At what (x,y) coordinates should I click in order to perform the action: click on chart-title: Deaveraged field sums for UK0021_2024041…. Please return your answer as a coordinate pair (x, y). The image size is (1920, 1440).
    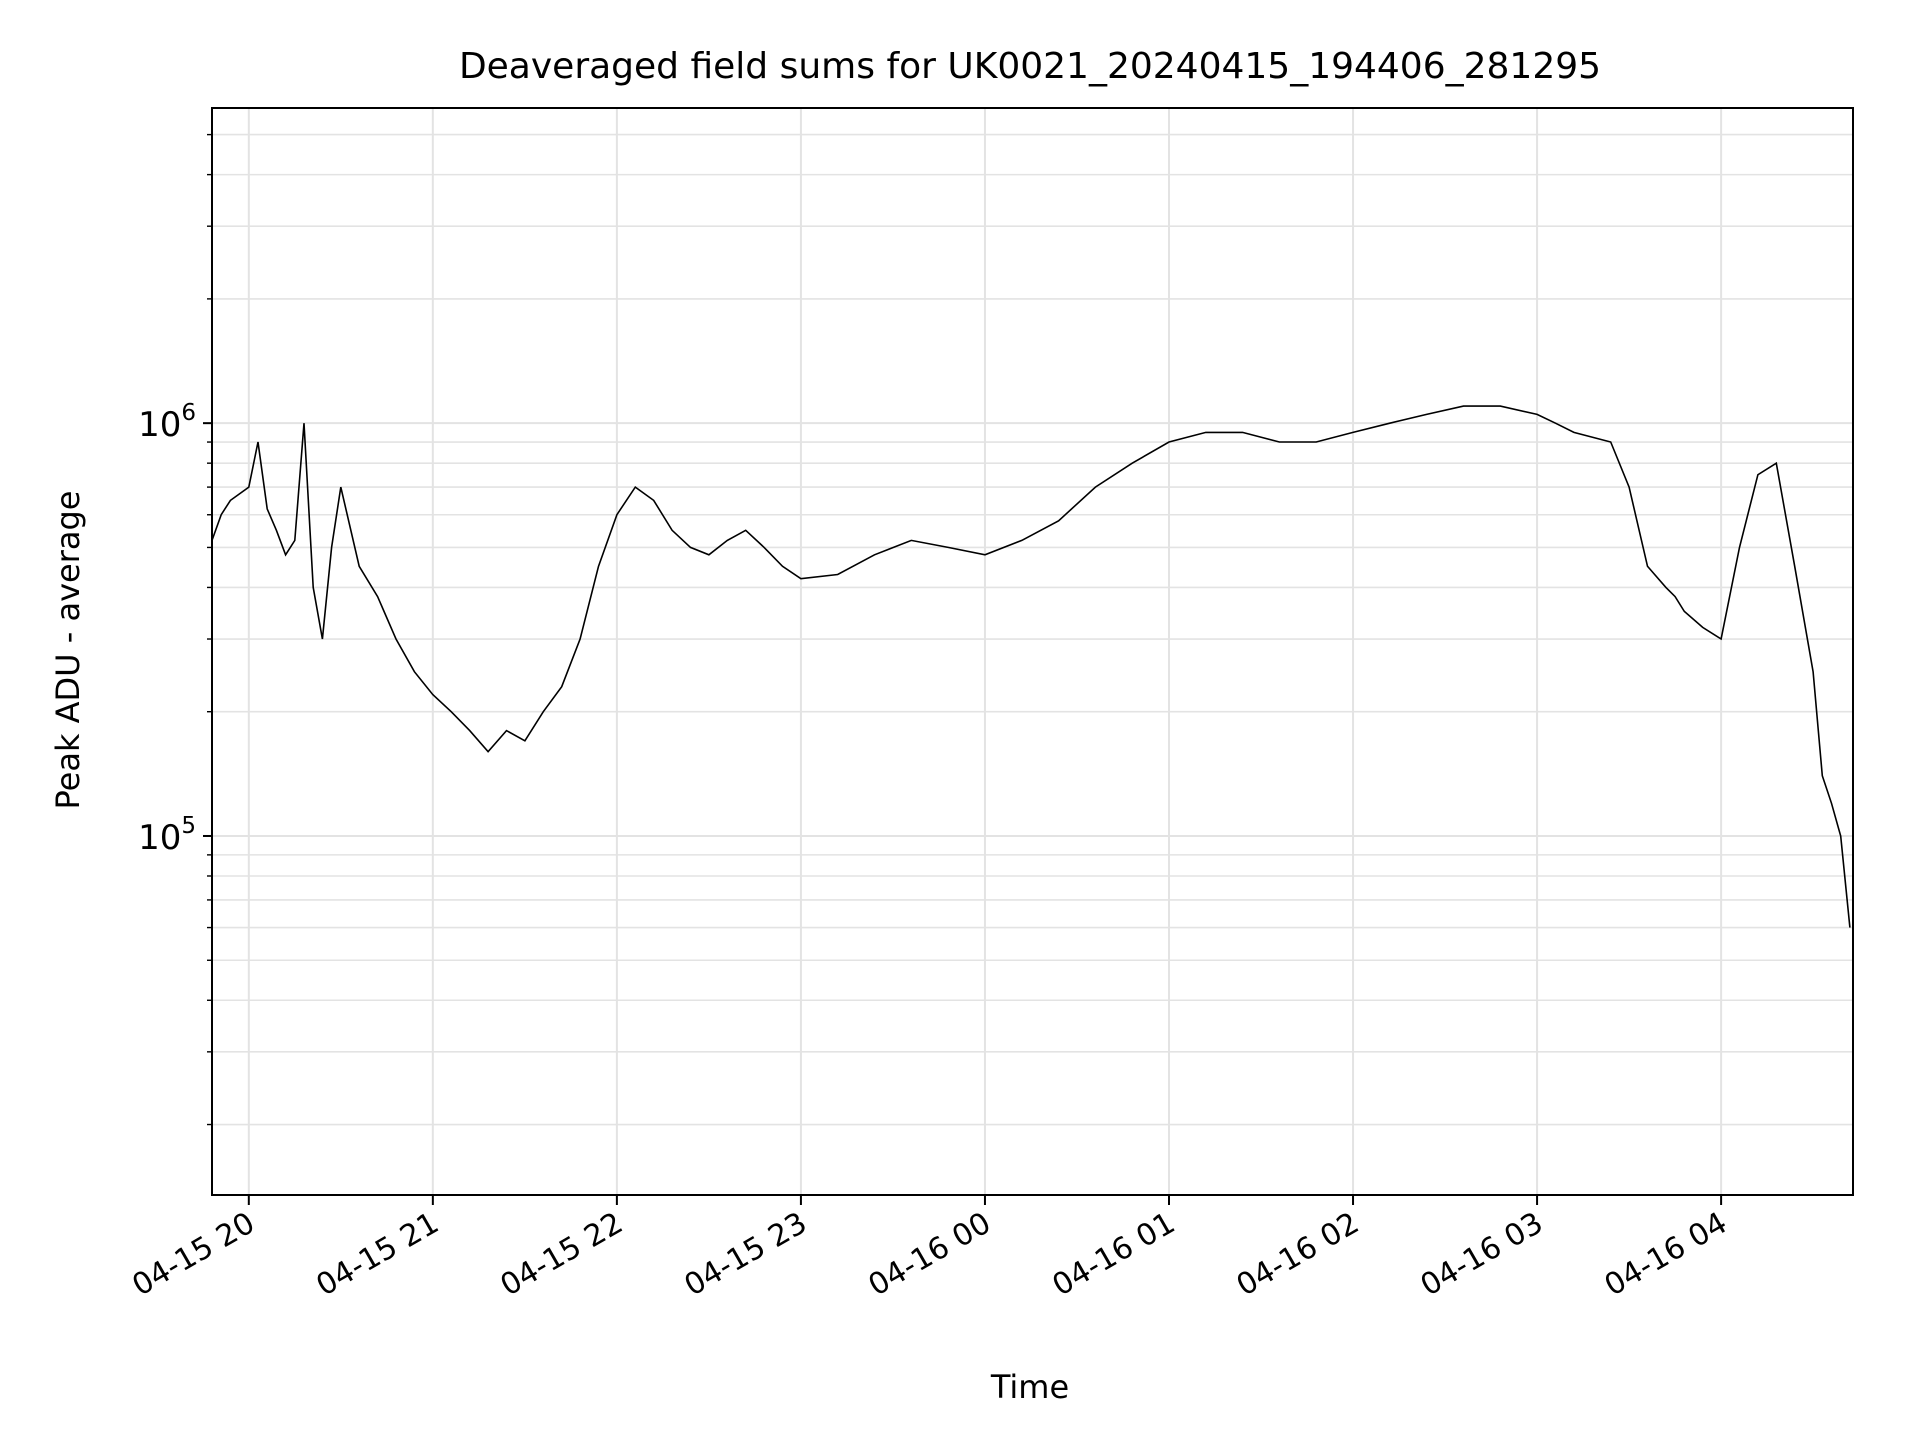
    Looking at the image, I should click on (1030, 66).